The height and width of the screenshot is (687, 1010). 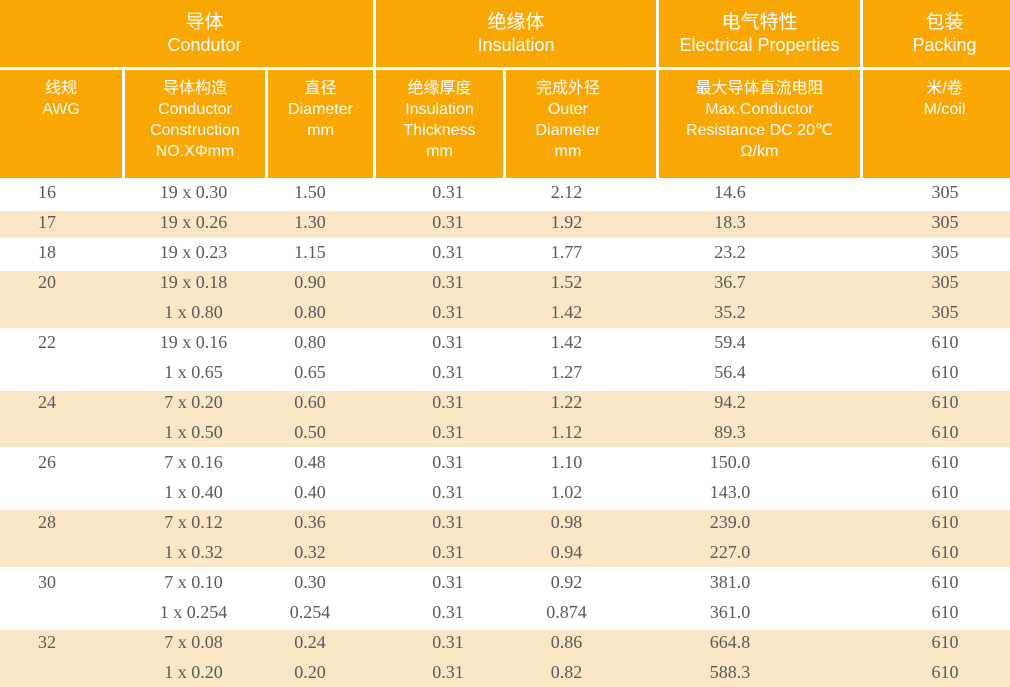 I want to click on cell-resistance: 143.0, so click(x=730, y=491).